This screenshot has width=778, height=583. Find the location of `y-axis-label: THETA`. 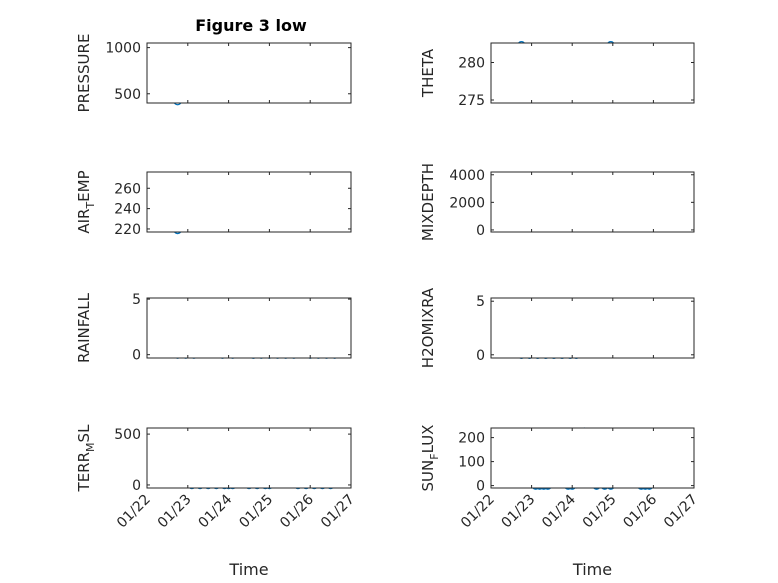

y-axis-label: THETA is located at coordinates (428, 73).